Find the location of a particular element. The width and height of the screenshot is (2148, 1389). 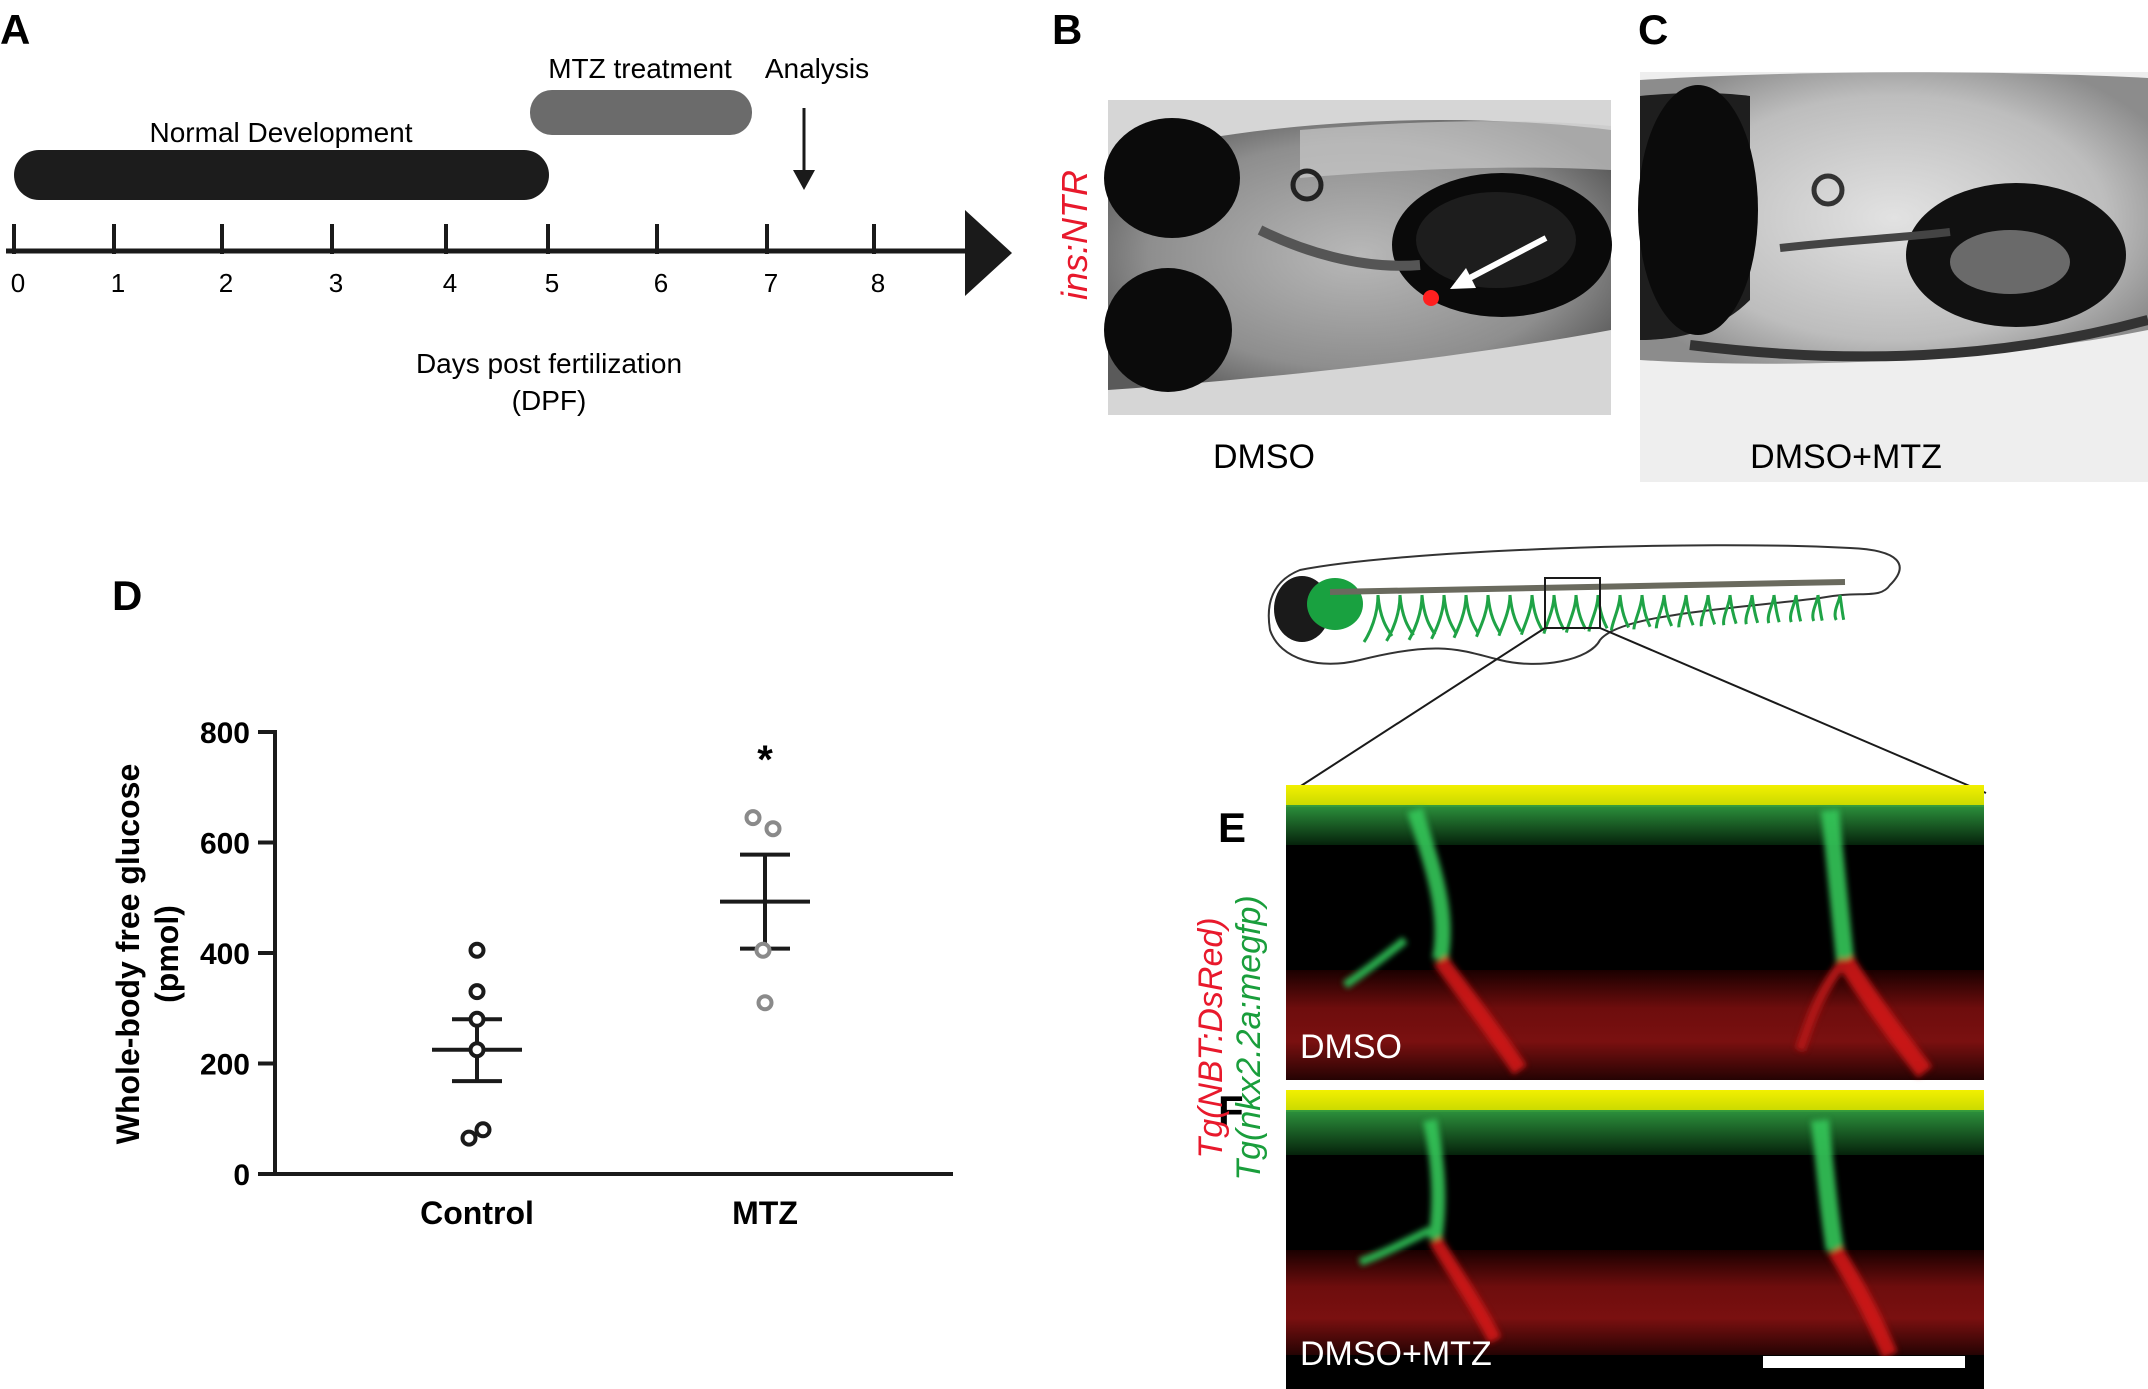

y-tick-label-0: 0 is located at coordinates (241, 1175).